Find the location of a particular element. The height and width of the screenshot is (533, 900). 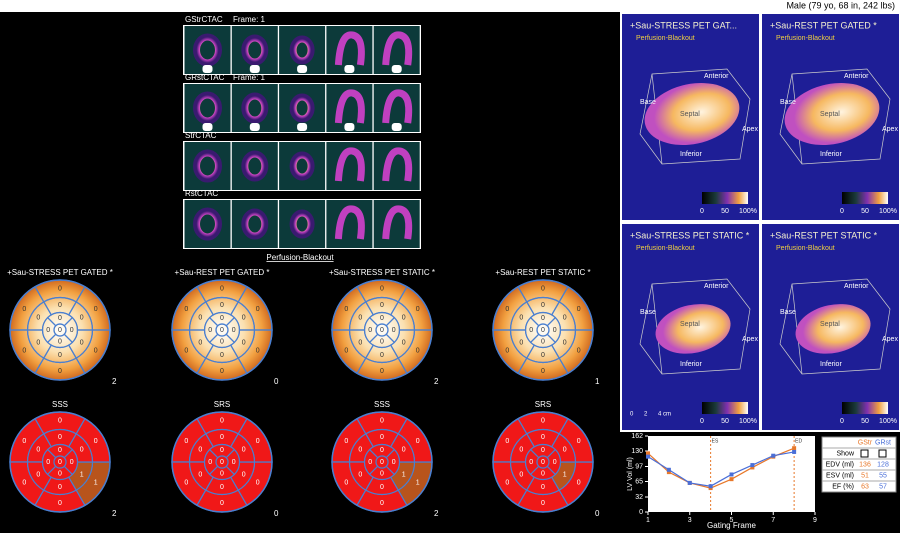

stats-table is located at coordinates (859, 464).